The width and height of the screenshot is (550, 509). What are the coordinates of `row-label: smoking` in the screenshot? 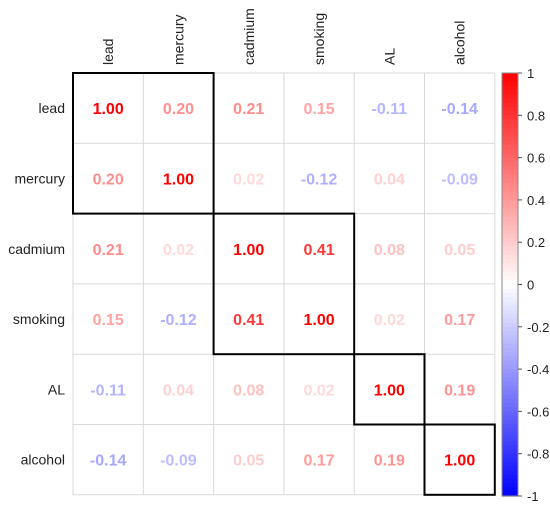 It's located at (39, 319).